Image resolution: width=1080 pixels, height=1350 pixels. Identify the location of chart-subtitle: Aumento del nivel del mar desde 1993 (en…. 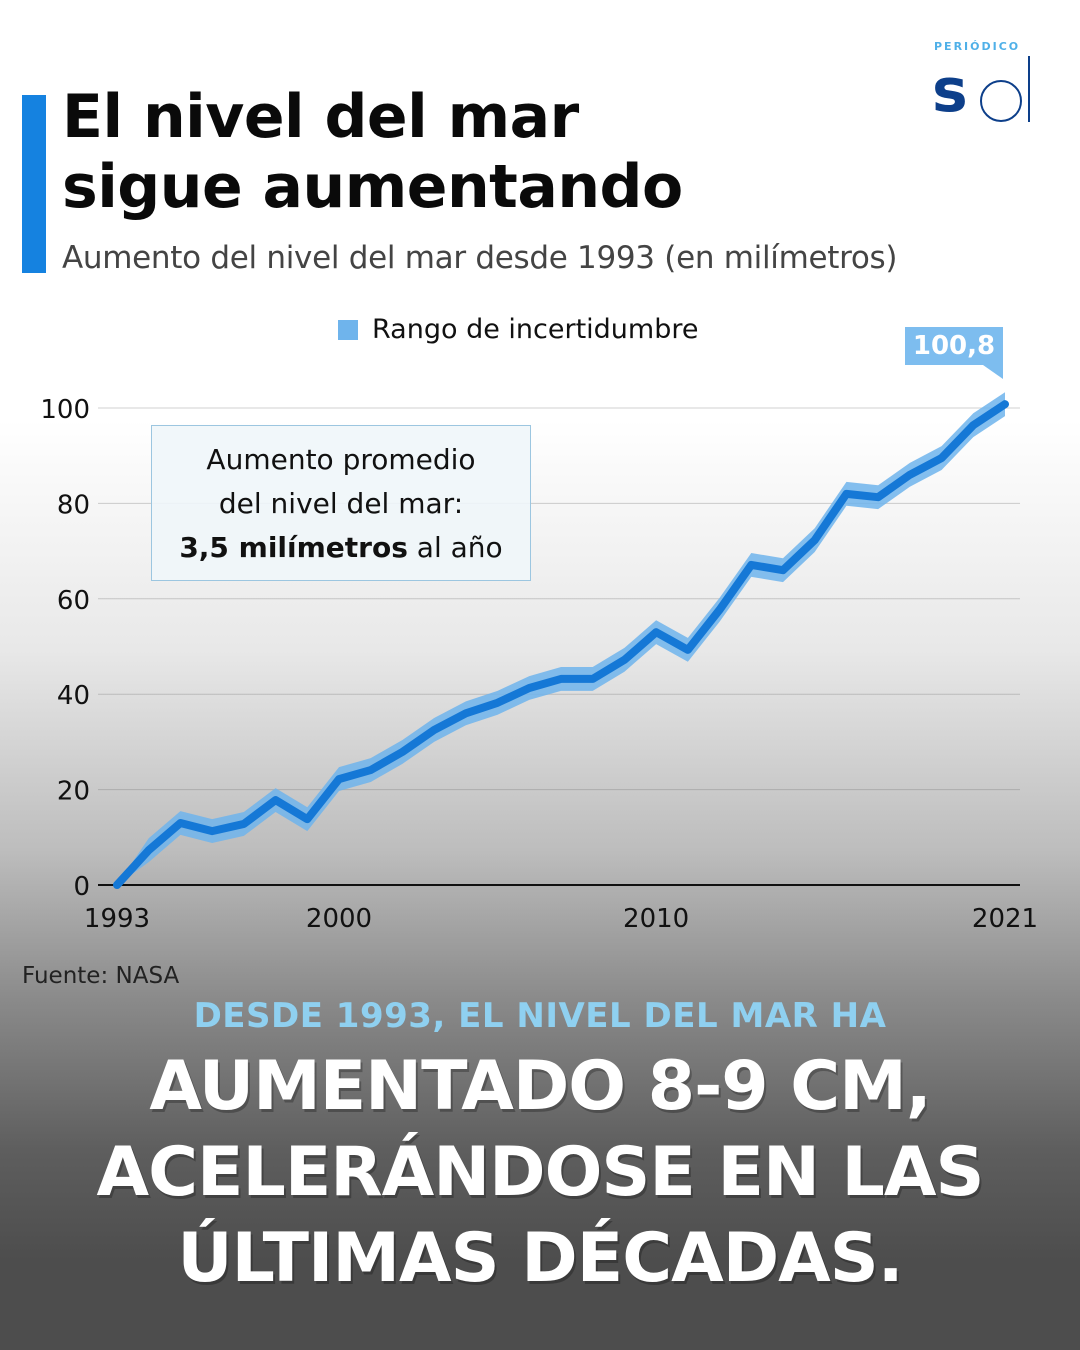
(480, 258).